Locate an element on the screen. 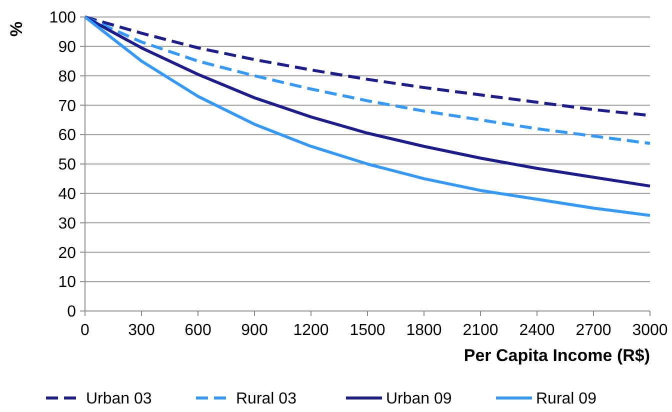  legend-label: Rural 09 is located at coordinates (566, 399).